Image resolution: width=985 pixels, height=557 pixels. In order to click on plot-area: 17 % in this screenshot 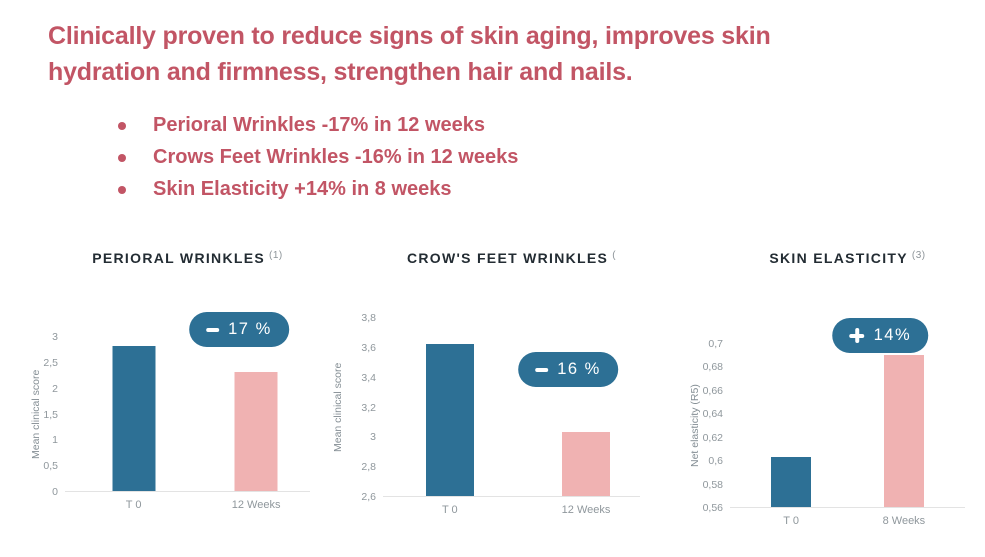, I will do `click(187, 402)`.